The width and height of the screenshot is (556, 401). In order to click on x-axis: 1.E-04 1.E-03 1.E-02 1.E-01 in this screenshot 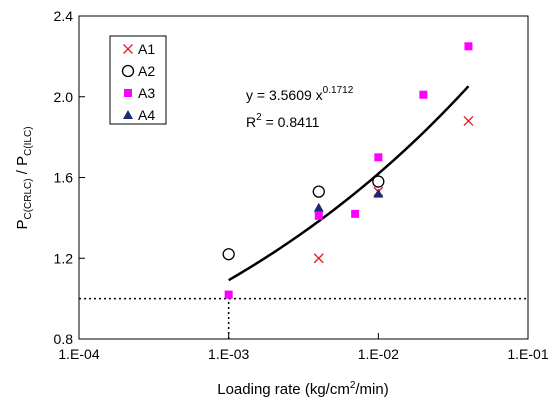, I will do `click(303, 347)`.